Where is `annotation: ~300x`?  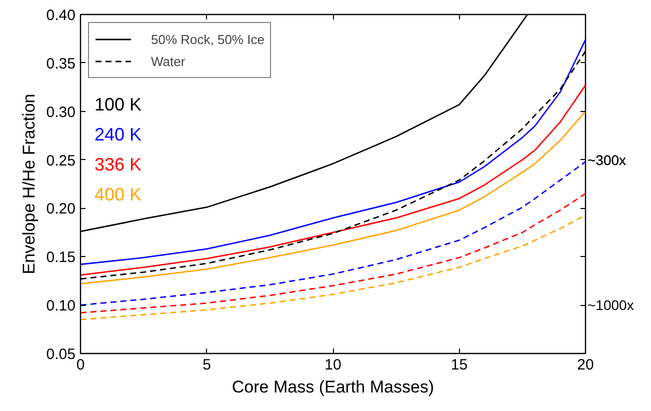 annotation: ~300x is located at coordinates (607, 160).